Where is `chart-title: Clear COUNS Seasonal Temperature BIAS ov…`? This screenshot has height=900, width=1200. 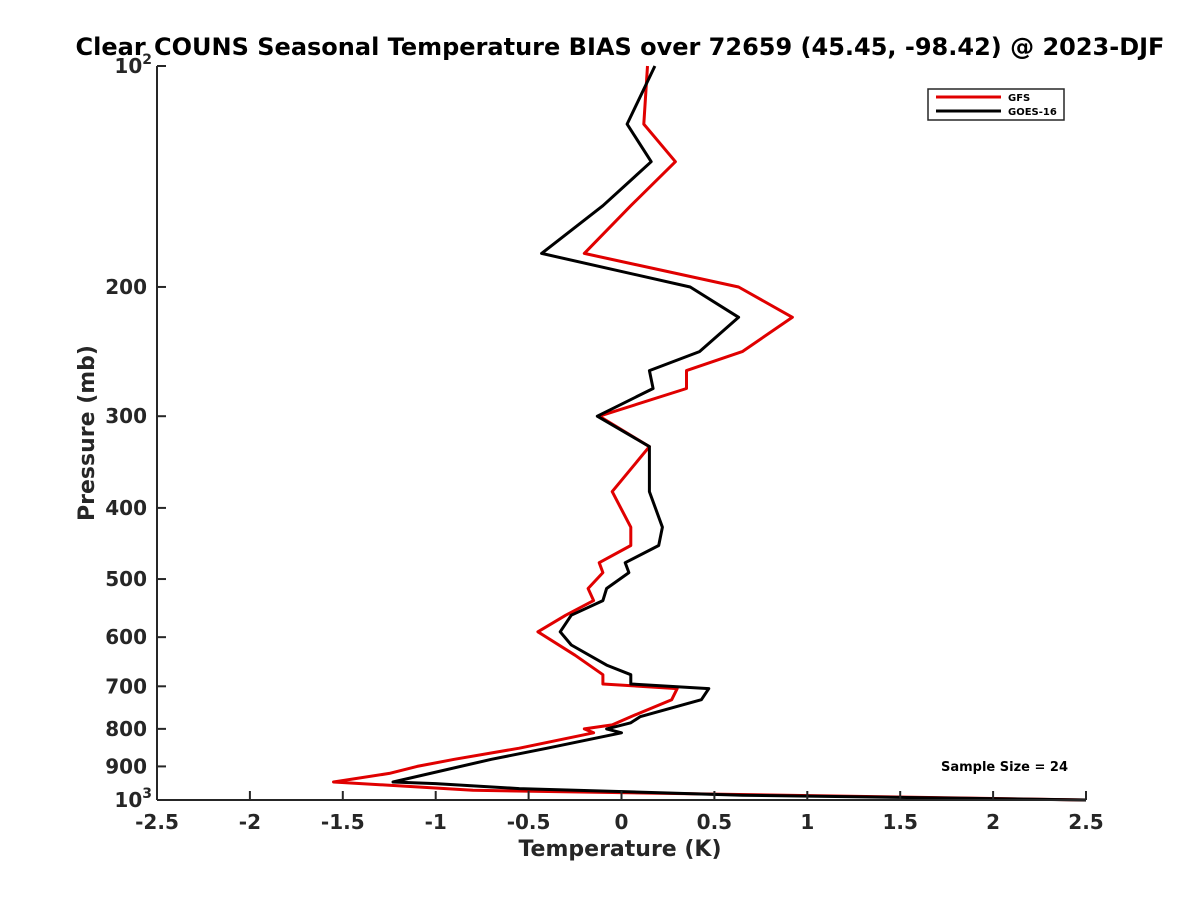 chart-title: Clear COUNS Seasonal Temperature BIAS ov… is located at coordinates (620, 47).